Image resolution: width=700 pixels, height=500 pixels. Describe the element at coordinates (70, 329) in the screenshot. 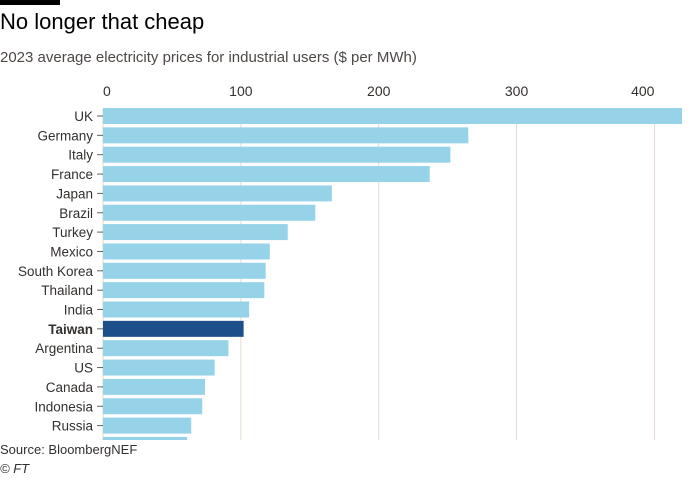

I see `category-label-taiwan: Taiwan` at that location.